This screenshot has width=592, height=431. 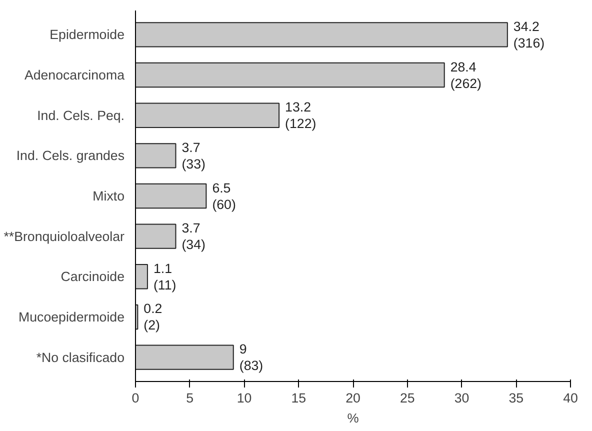 I want to click on x-tick-label: 5, so click(x=190, y=398).